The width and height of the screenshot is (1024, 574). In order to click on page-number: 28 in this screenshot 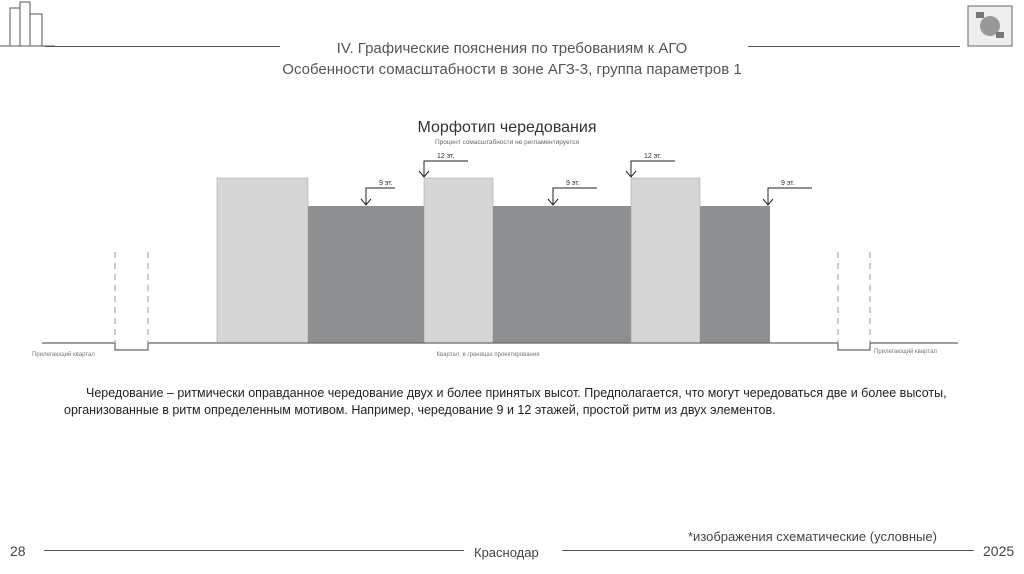, I will do `click(18, 551)`.